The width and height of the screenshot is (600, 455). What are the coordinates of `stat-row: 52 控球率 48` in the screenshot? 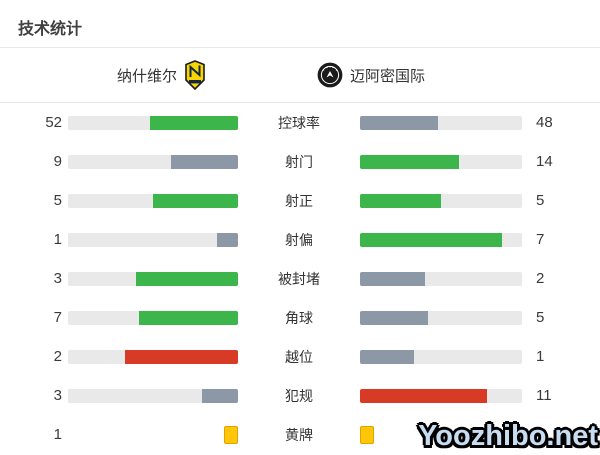 It's located at (300, 122).